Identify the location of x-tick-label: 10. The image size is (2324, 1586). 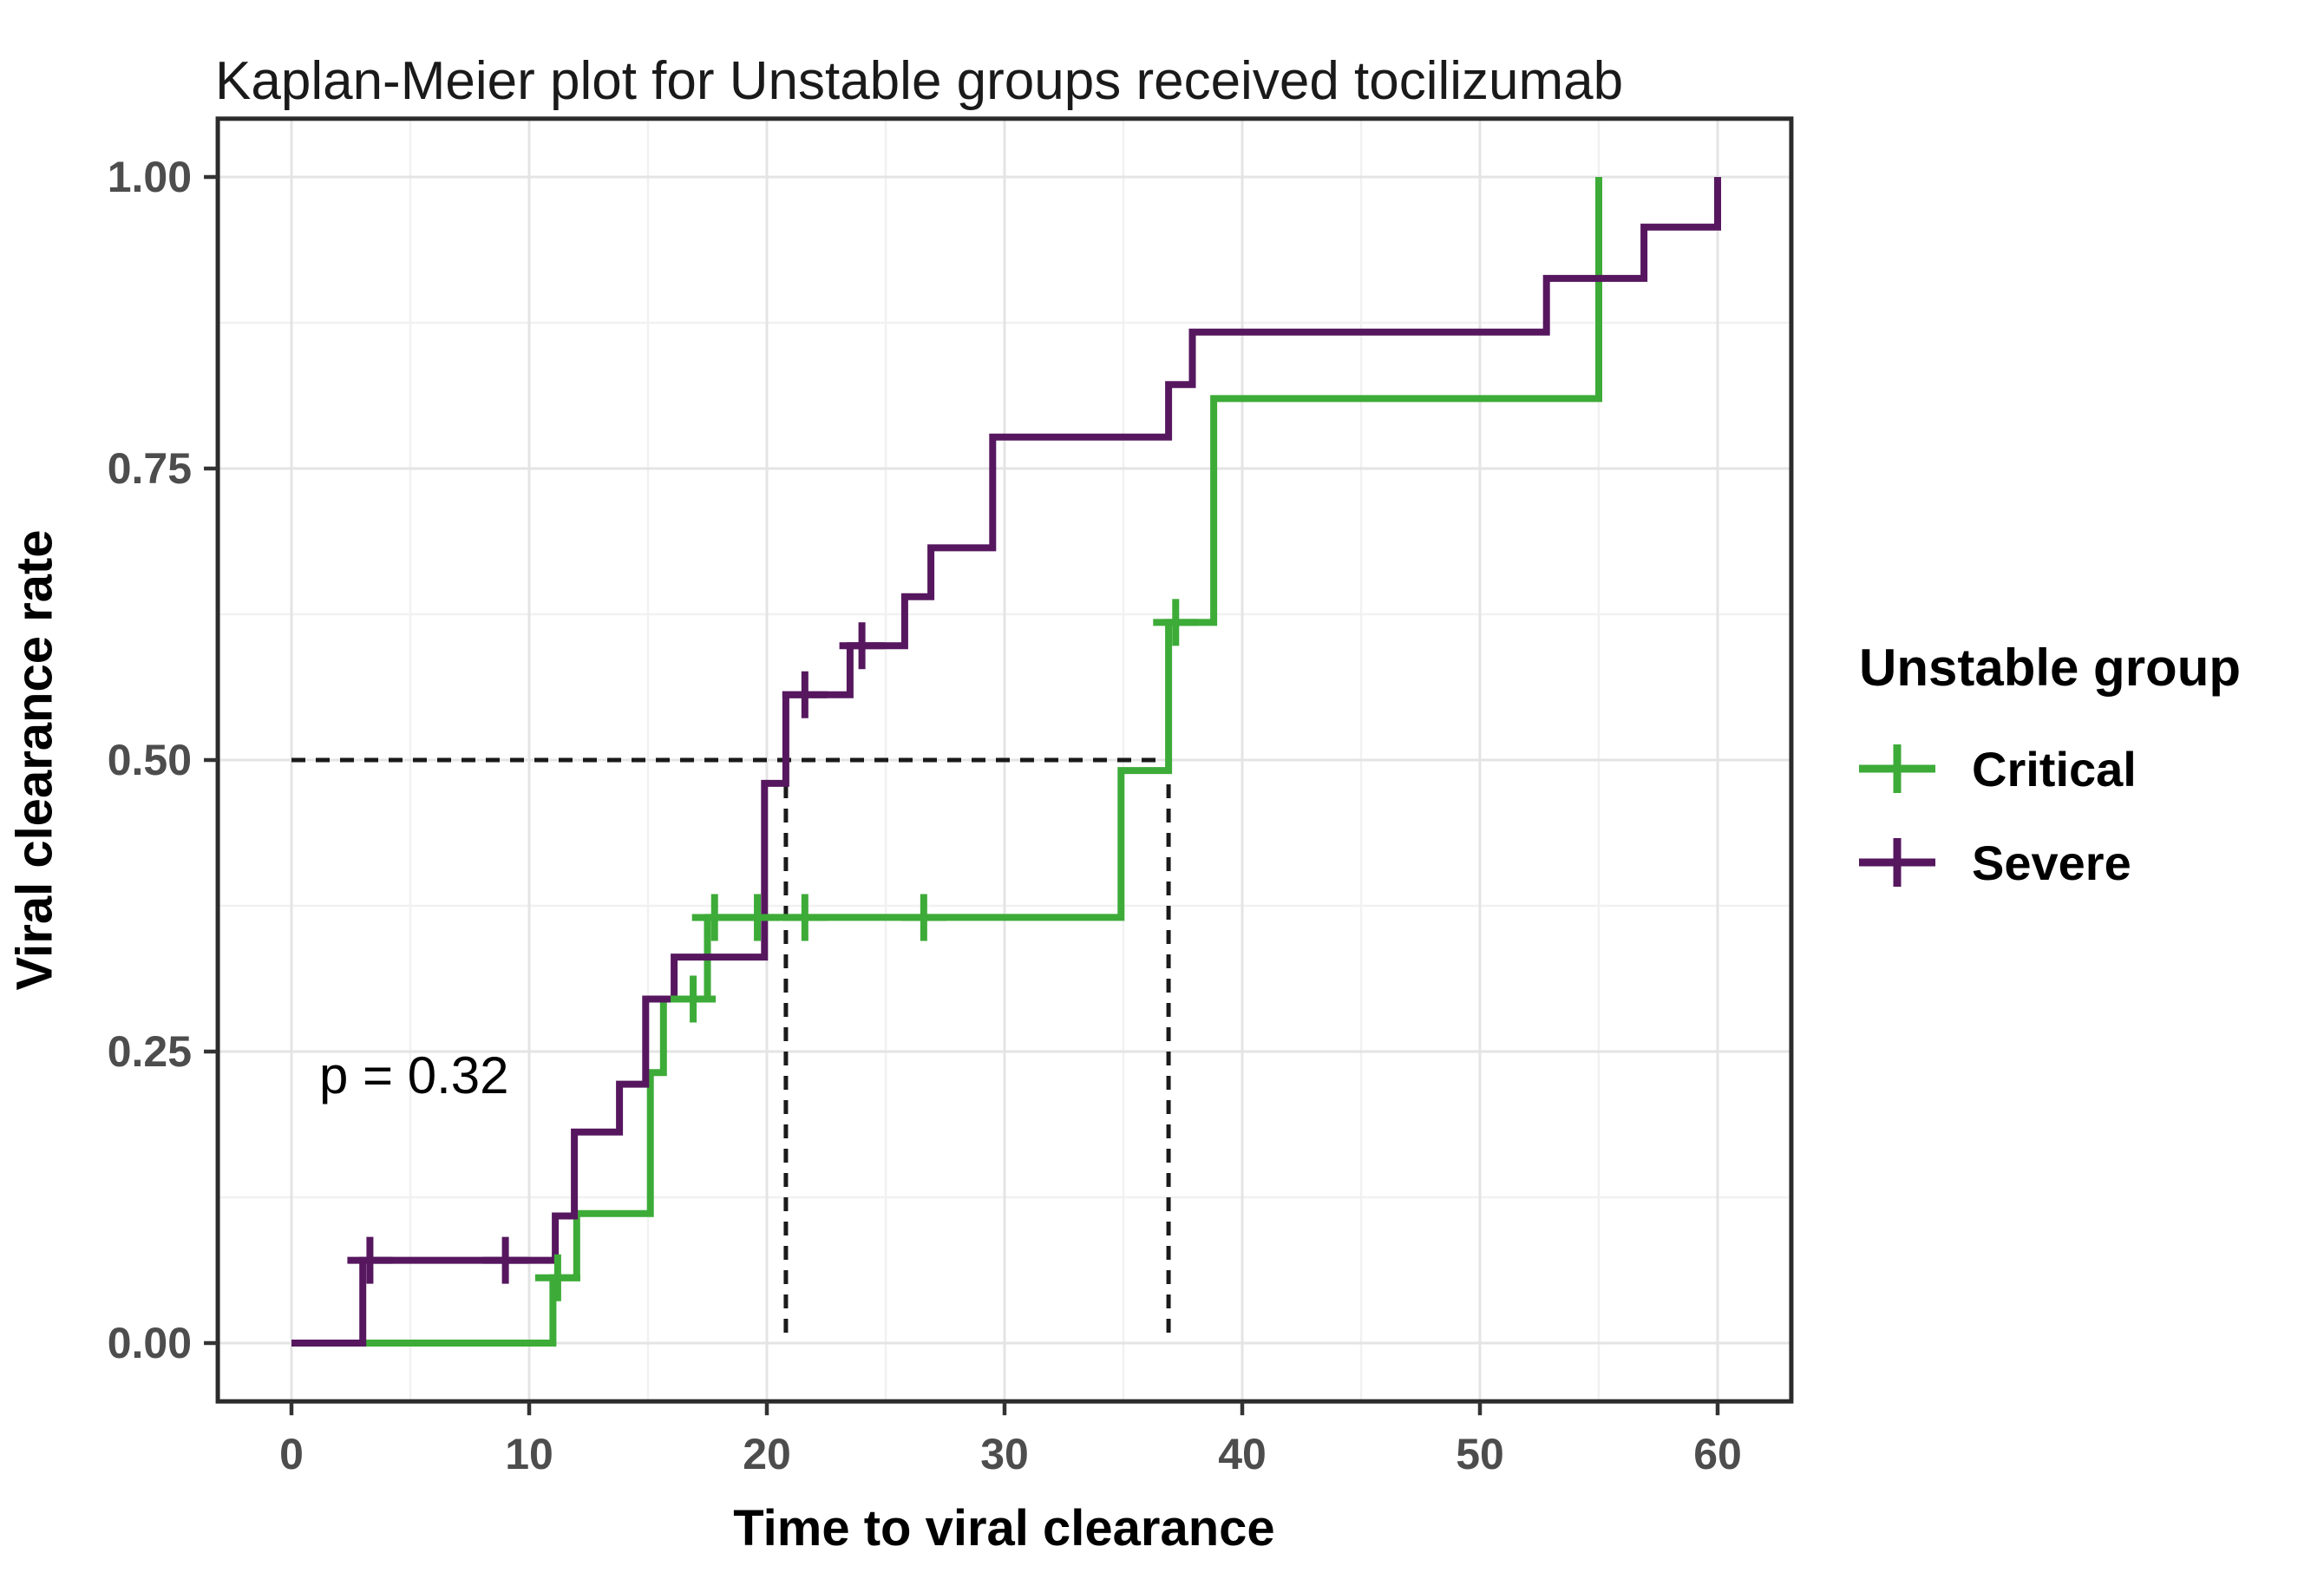
(529, 1454).